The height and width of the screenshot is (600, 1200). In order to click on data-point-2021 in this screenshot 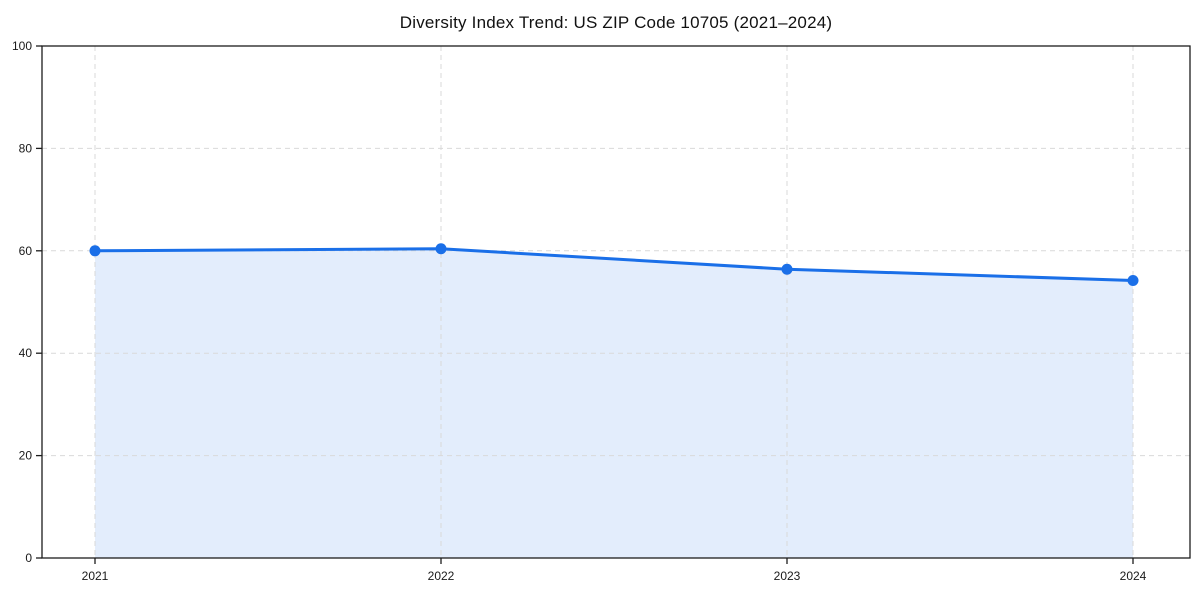, I will do `click(95, 251)`.